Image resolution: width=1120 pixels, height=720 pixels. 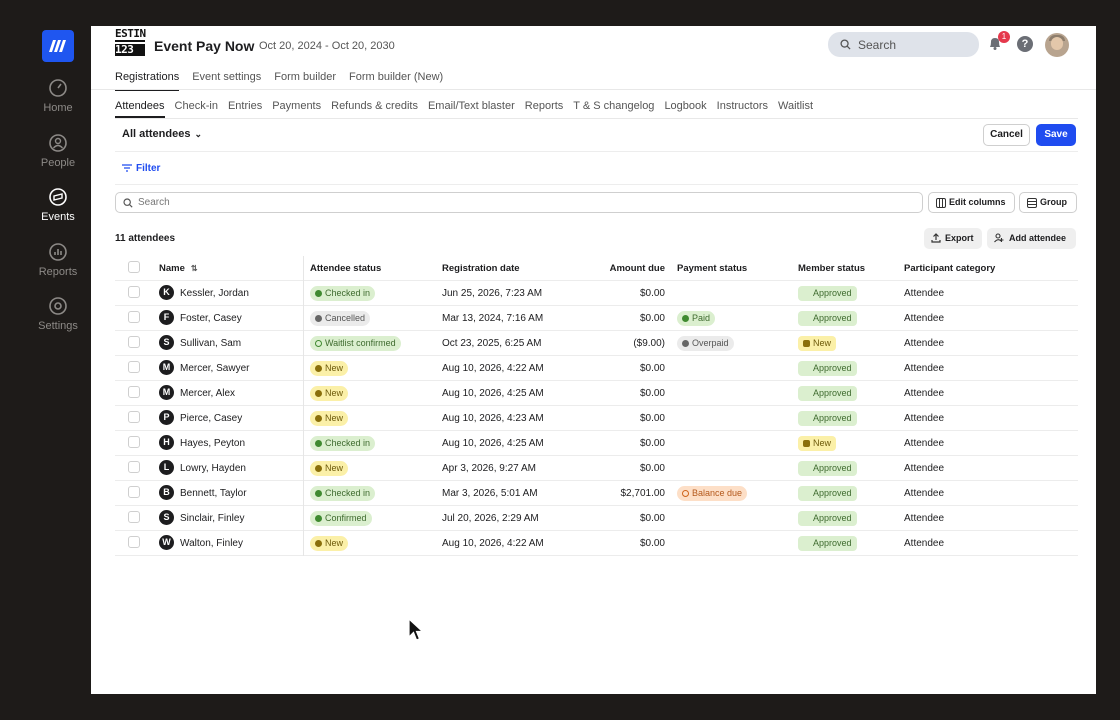 What do you see at coordinates (685, 106) in the screenshot?
I see `tab-logbook: Logbook` at bounding box center [685, 106].